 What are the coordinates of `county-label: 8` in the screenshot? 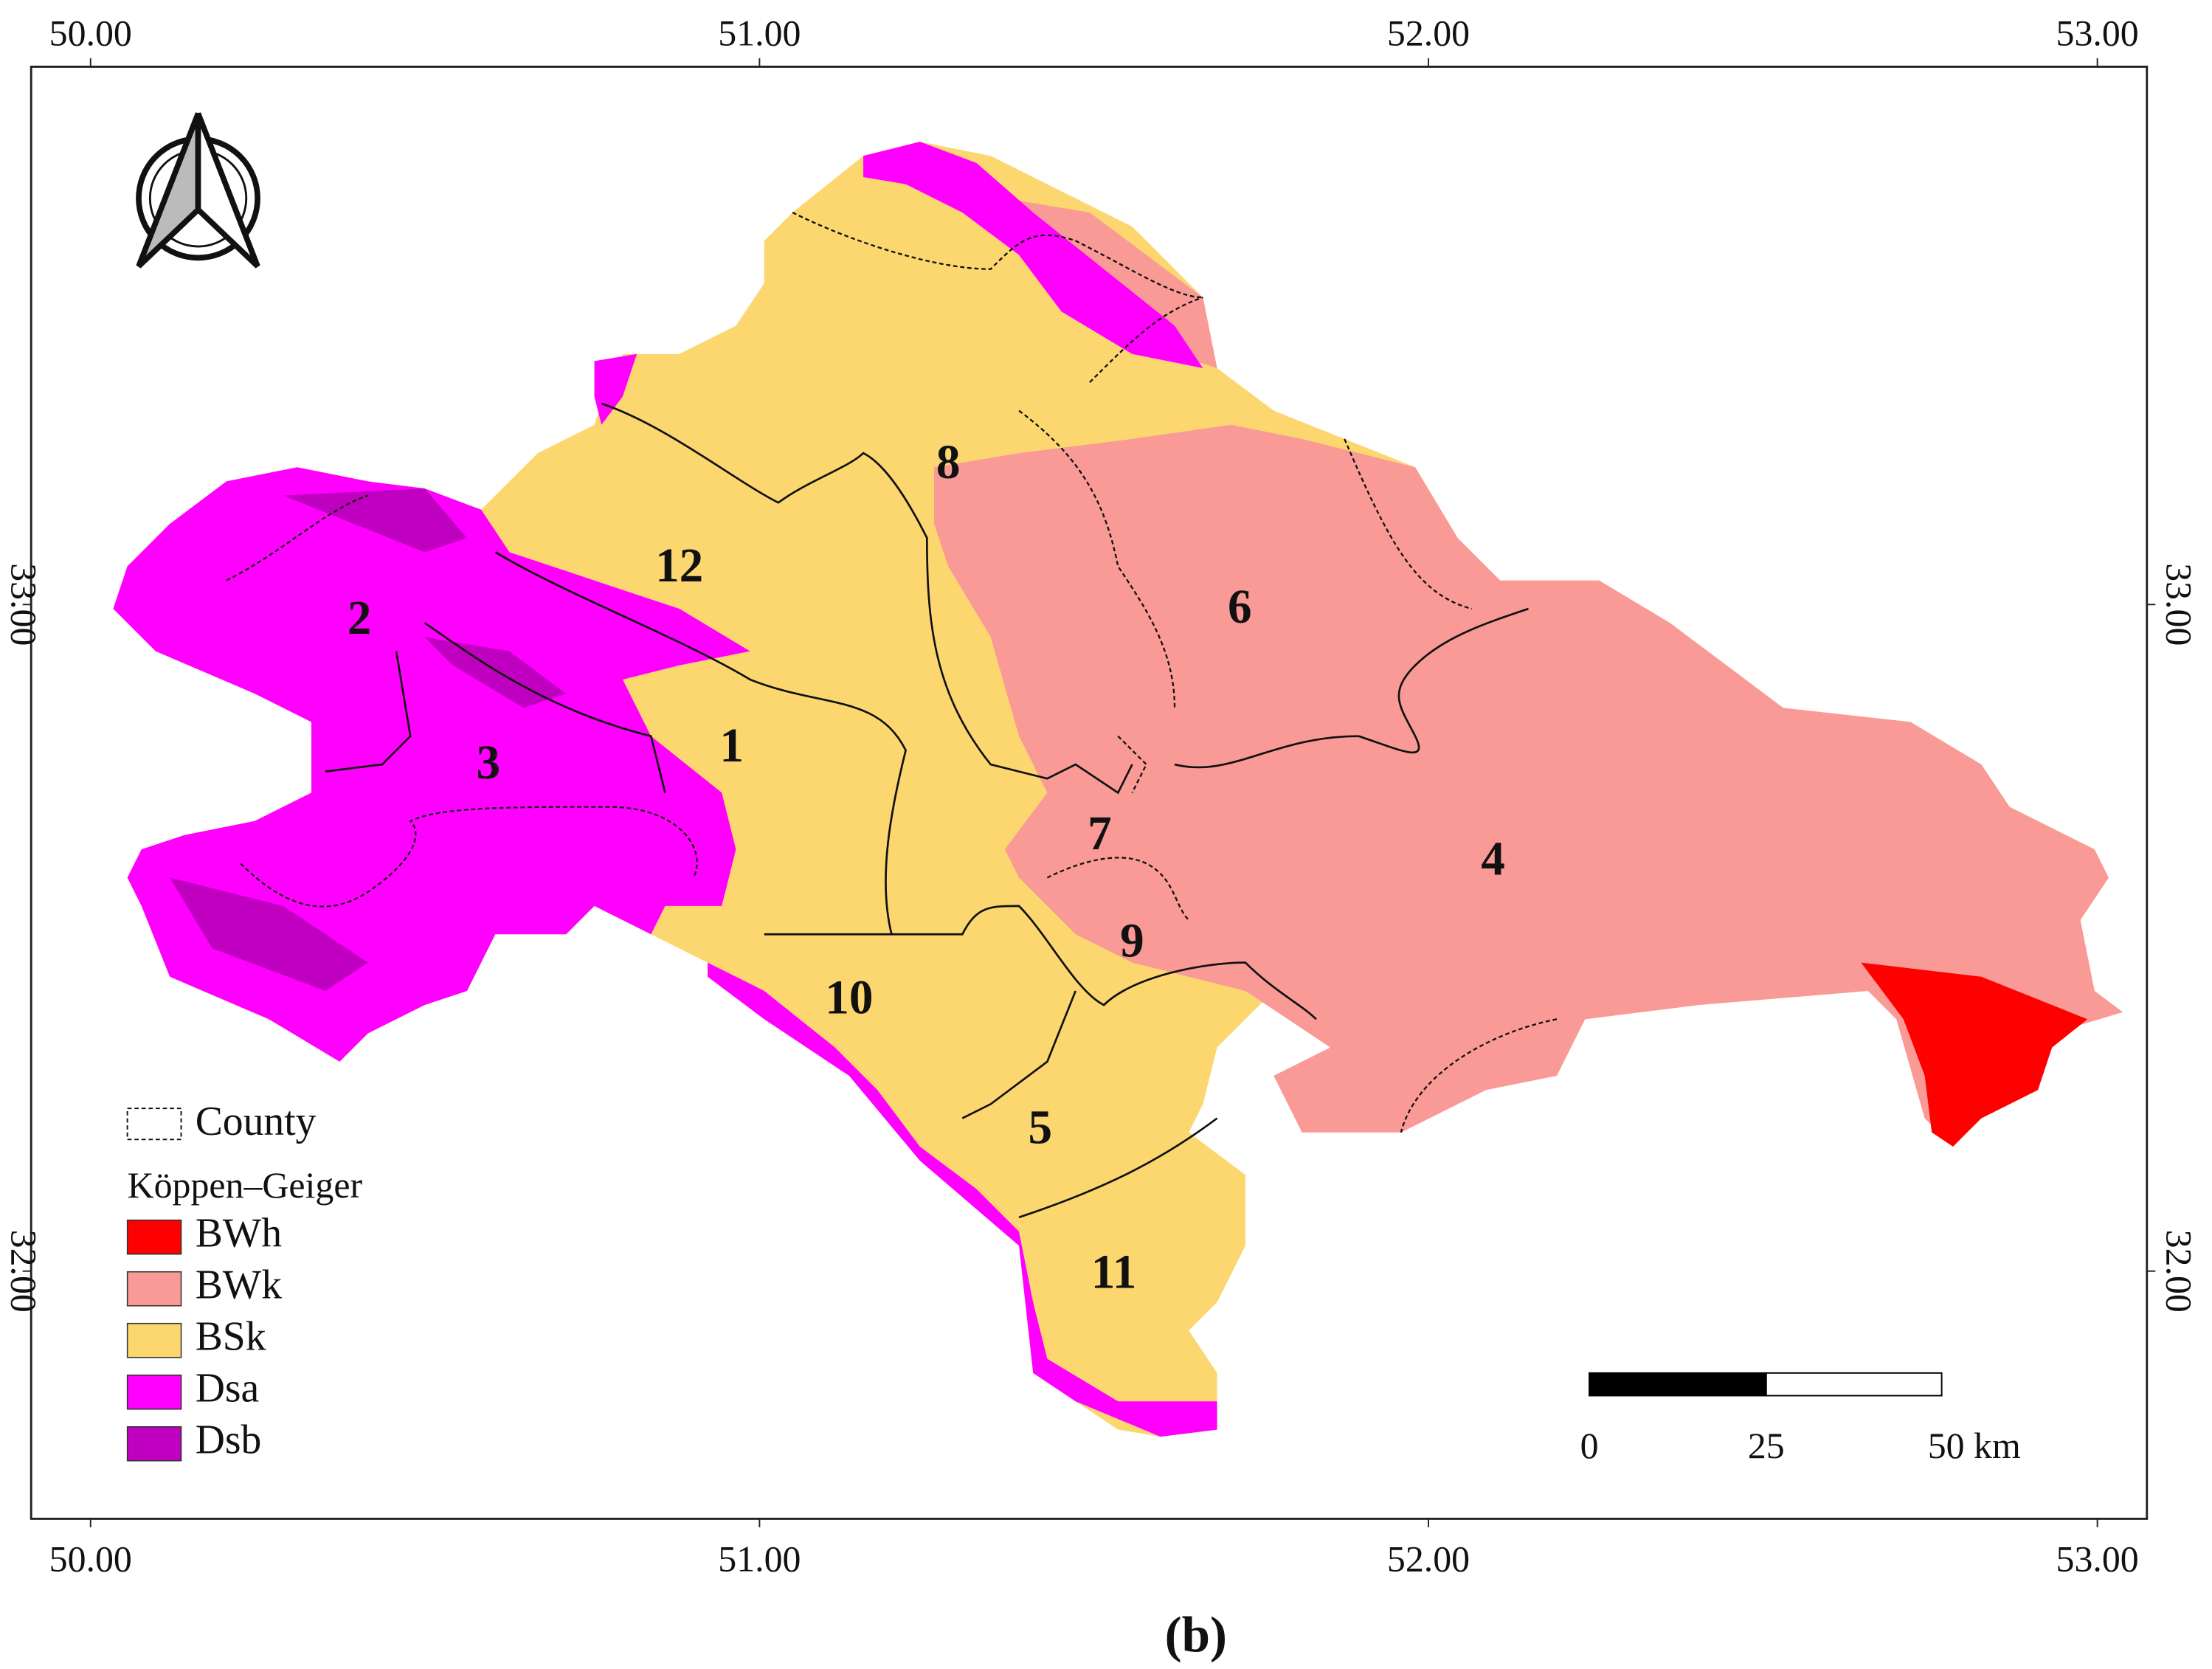 It's located at (948, 462).